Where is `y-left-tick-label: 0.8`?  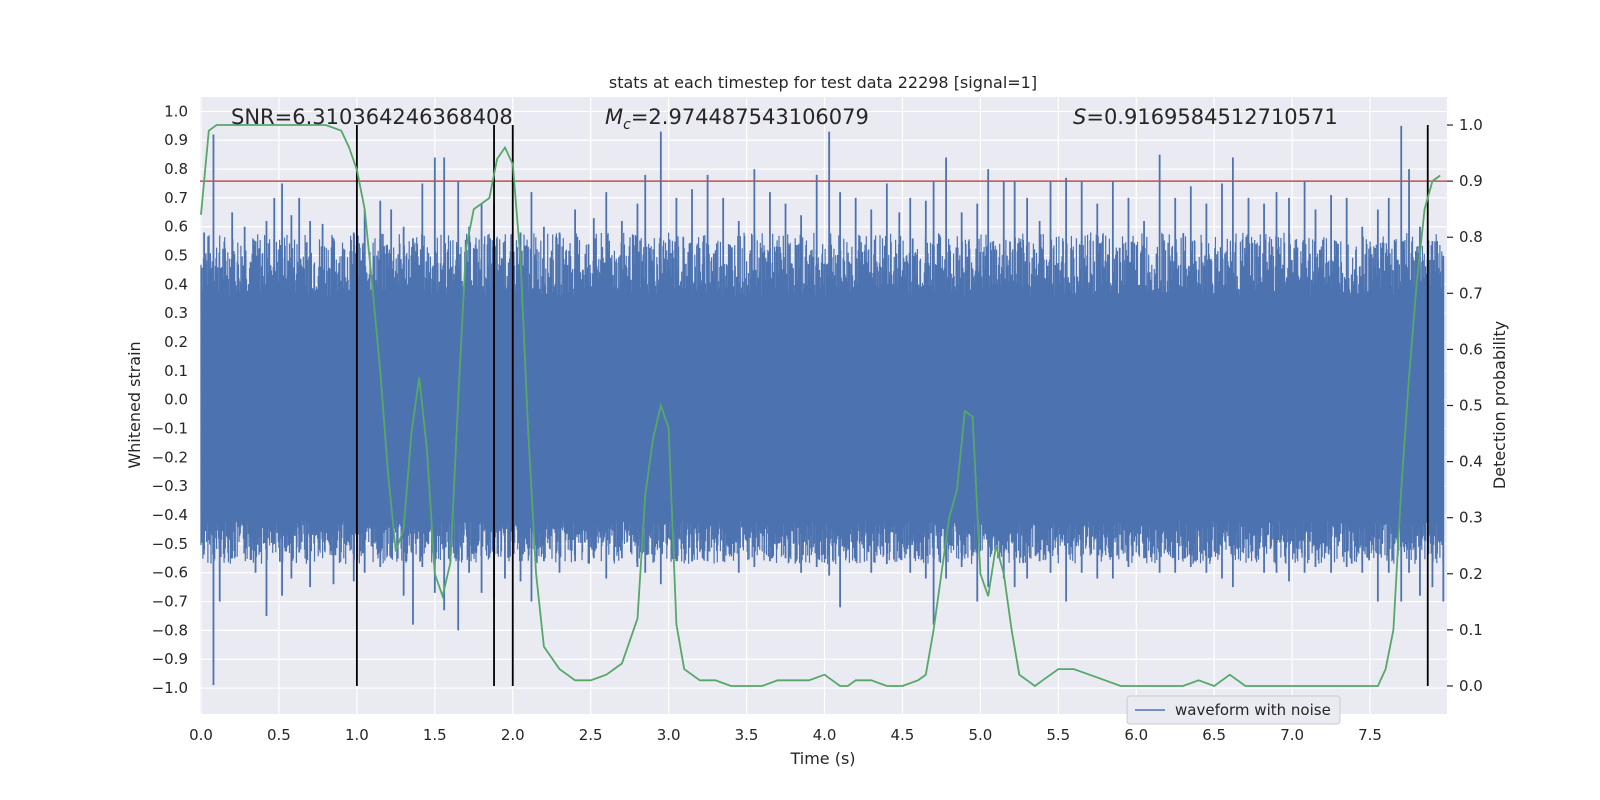 y-left-tick-label: 0.8 is located at coordinates (176, 169).